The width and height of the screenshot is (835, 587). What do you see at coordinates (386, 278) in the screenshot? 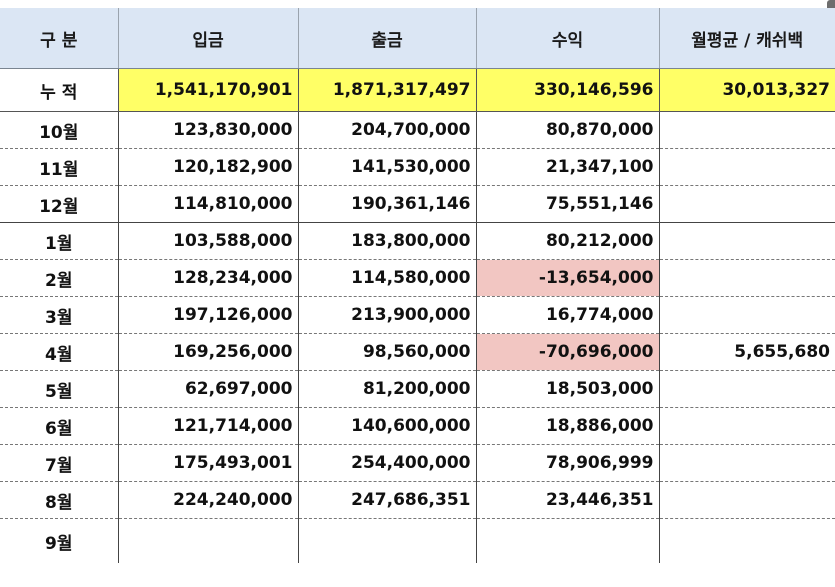
I see `withdraw-cell: 114,580,000` at bounding box center [386, 278].